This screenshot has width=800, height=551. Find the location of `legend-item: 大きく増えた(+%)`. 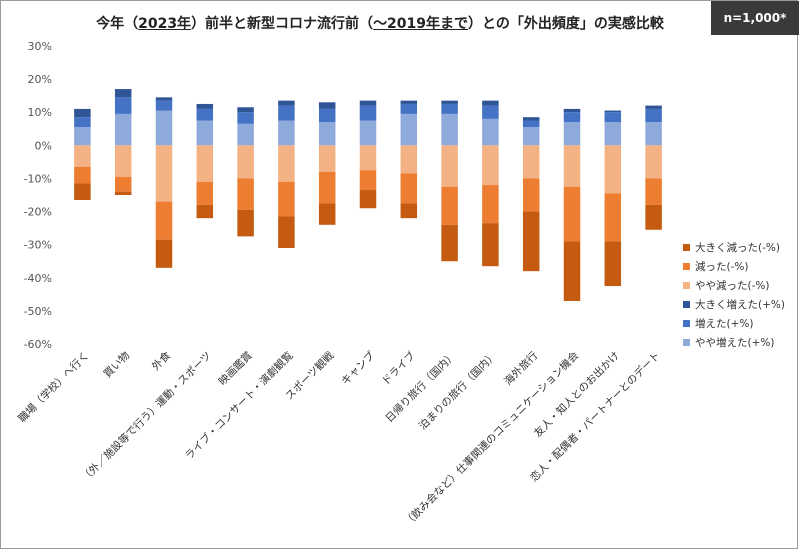

legend-item: 大きく増えた(+%) is located at coordinates (734, 304).